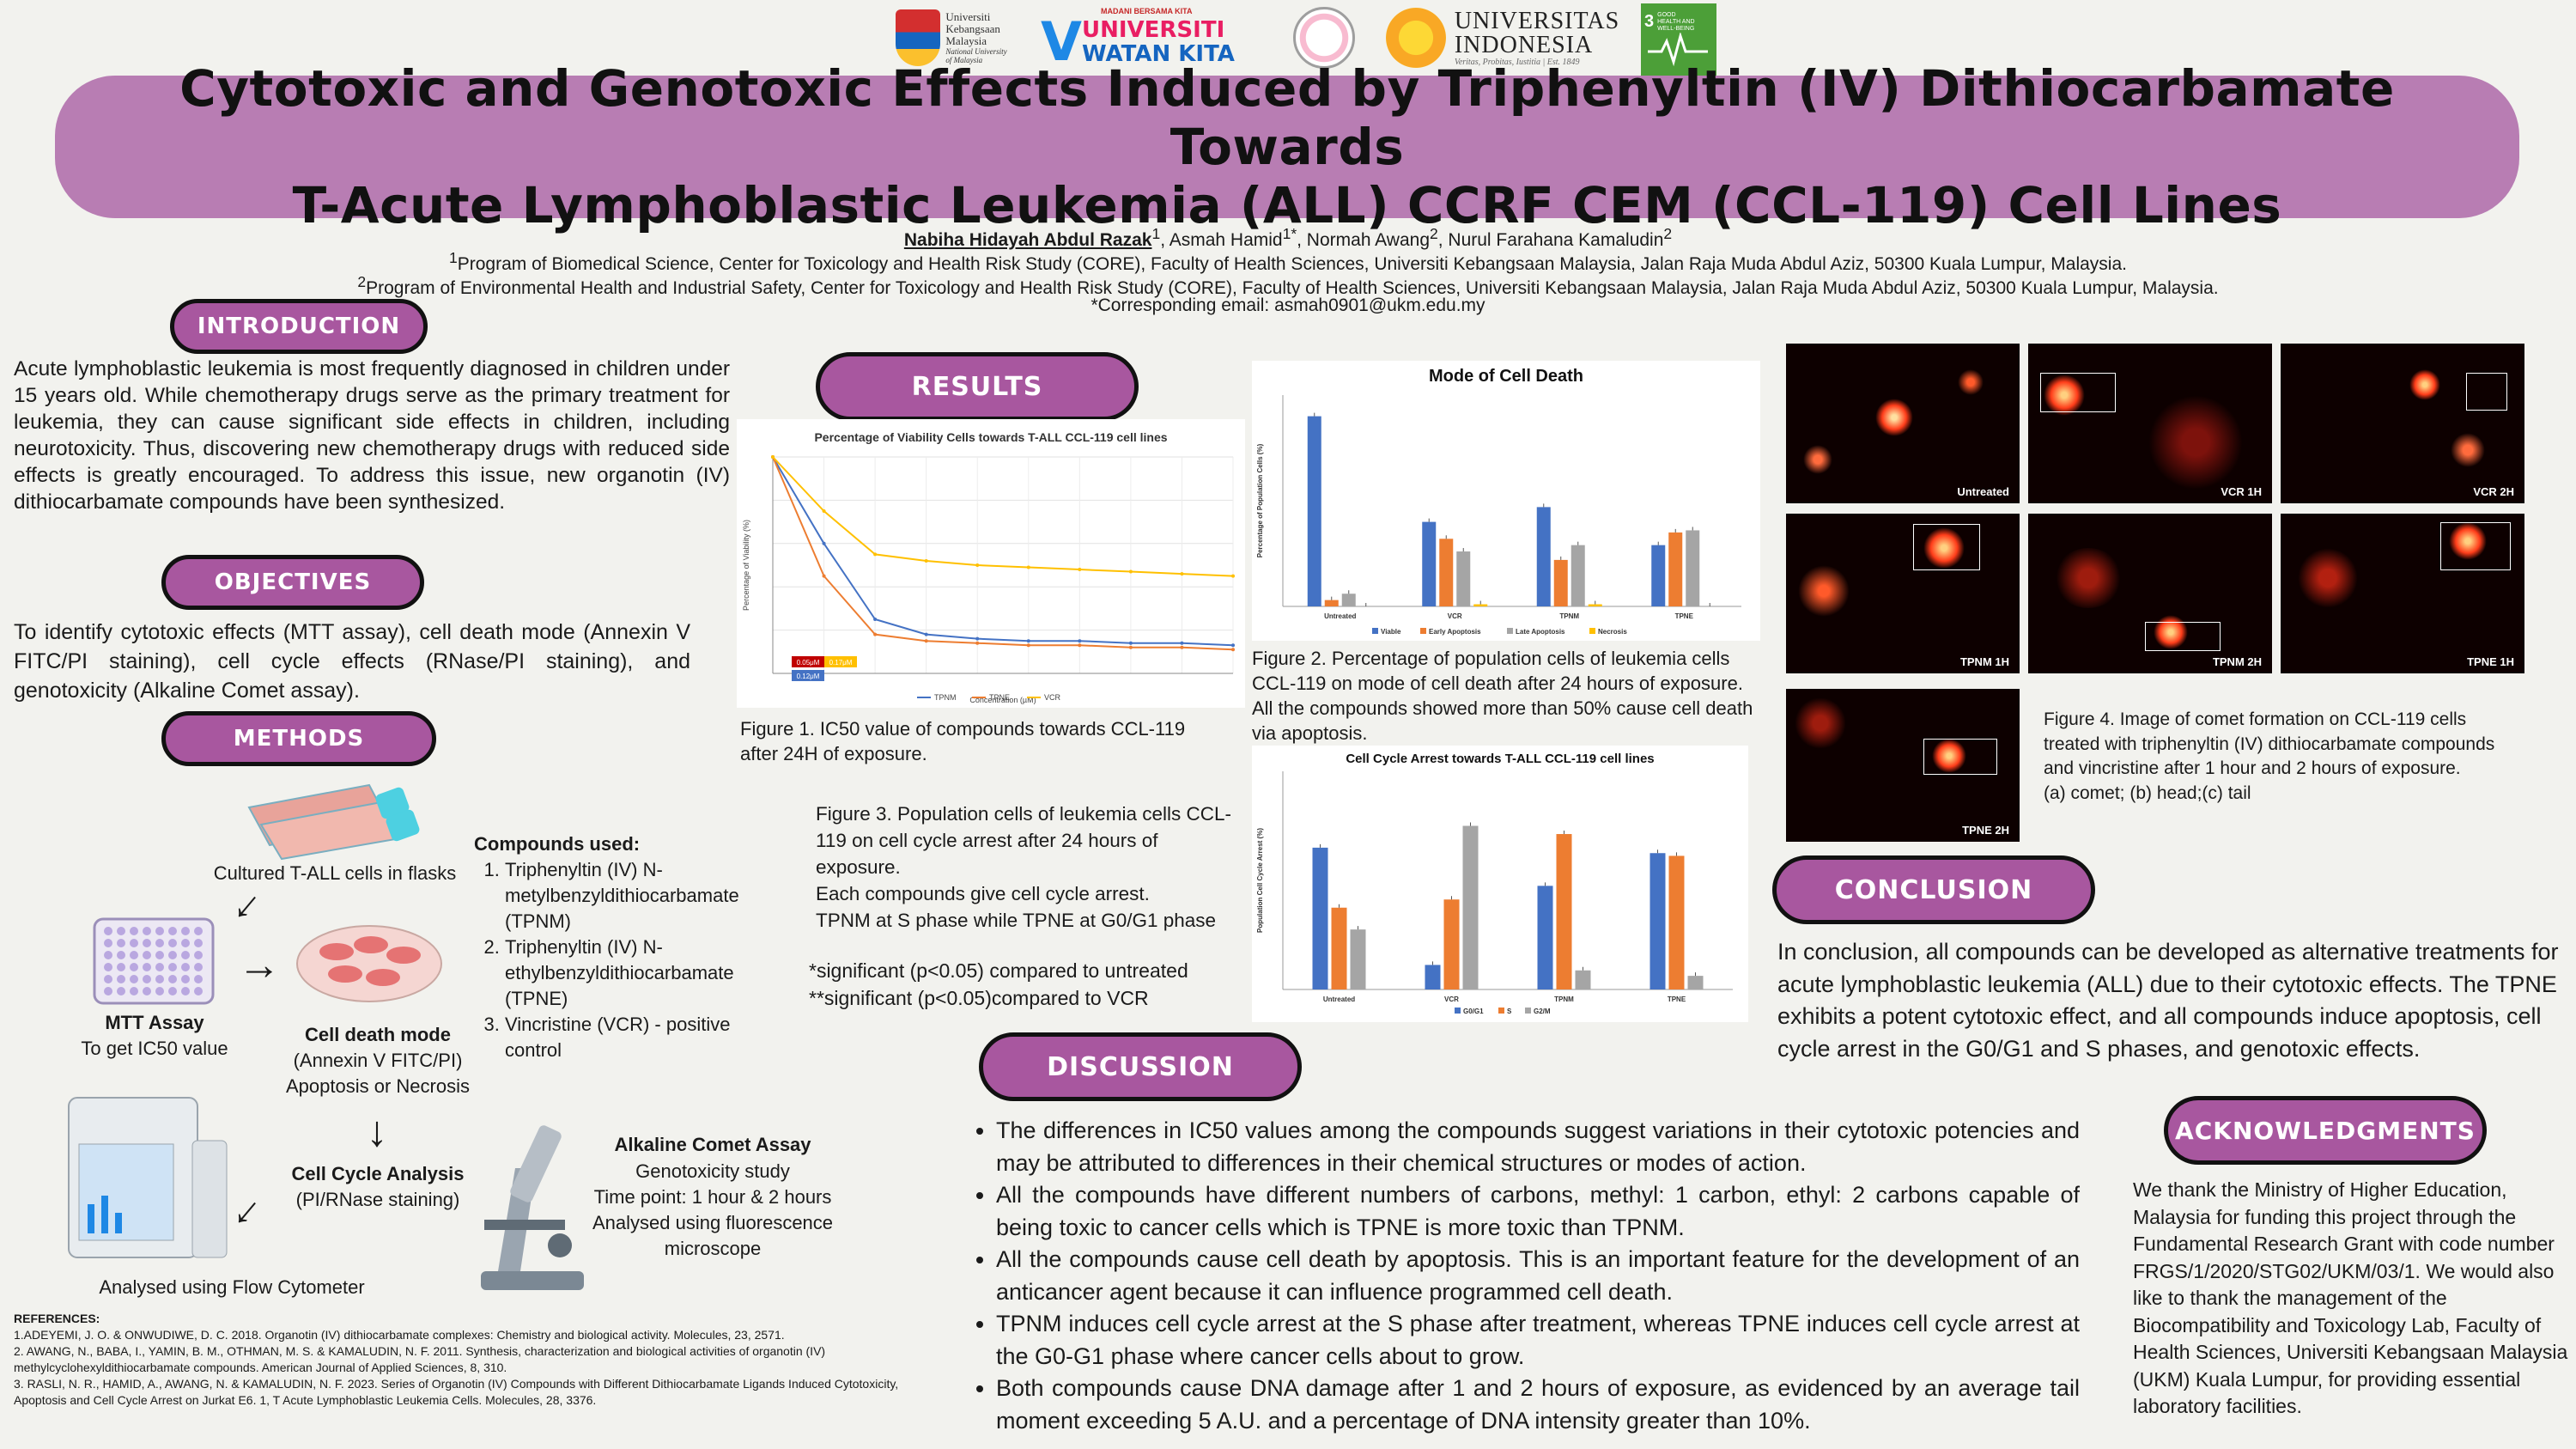  I want to click on comet-image-tpnm-2h: TPNM 2H, so click(2150, 593).